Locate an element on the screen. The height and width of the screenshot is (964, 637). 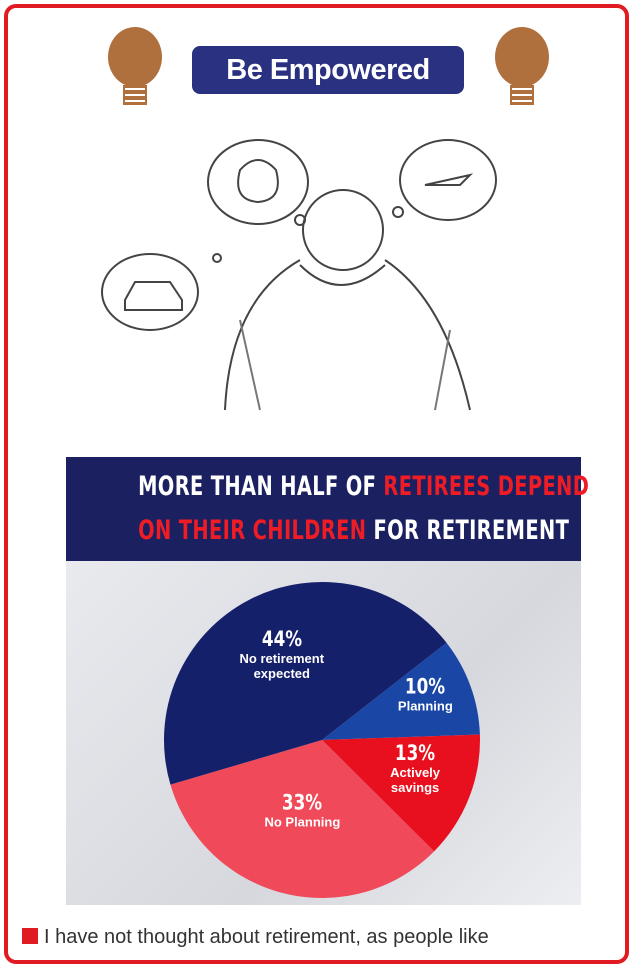
chart-title-segment: MORE THAN HALF OF is located at coordinates (257, 486).